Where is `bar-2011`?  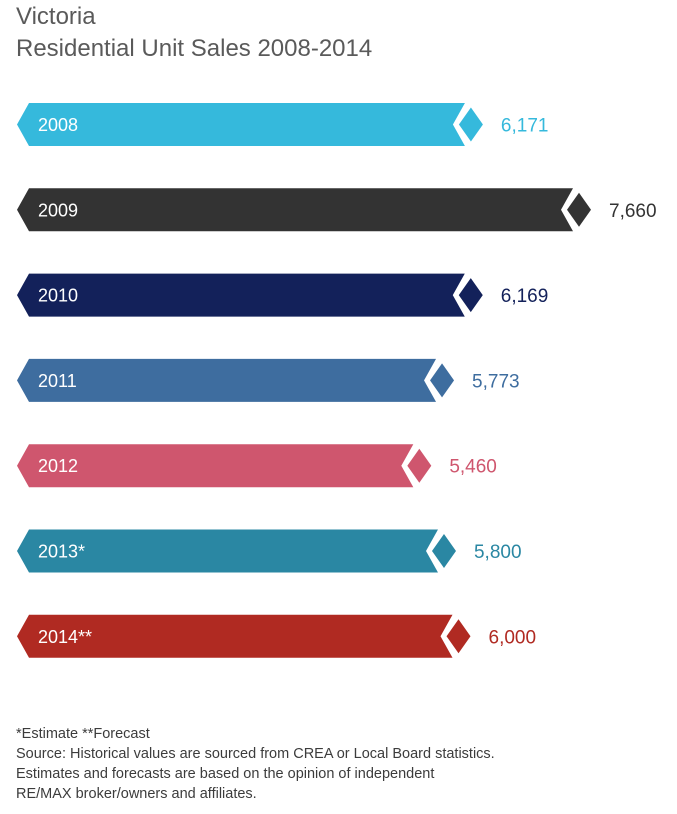
bar-2011 is located at coordinates (227, 380).